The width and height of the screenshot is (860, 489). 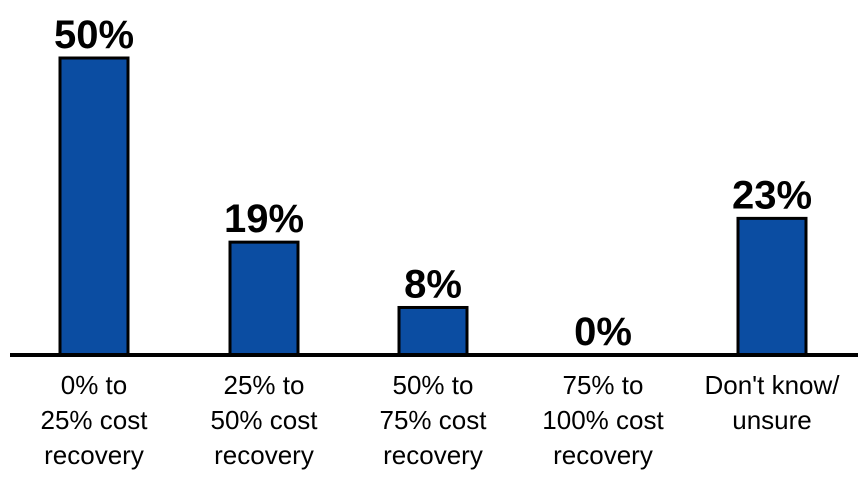 What do you see at coordinates (264, 385) in the screenshot?
I see `category-label-line: 25% to` at bounding box center [264, 385].